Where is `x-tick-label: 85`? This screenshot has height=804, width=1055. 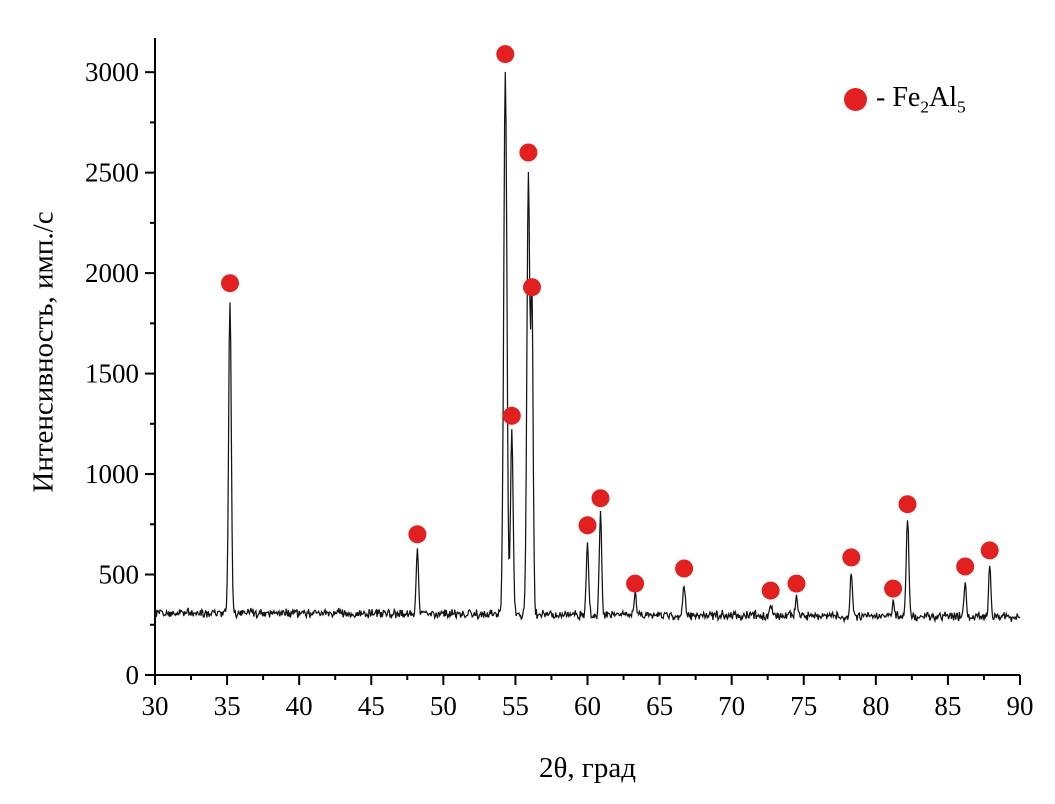
x-tick-label: 85 is located at coordinates (947, 706).